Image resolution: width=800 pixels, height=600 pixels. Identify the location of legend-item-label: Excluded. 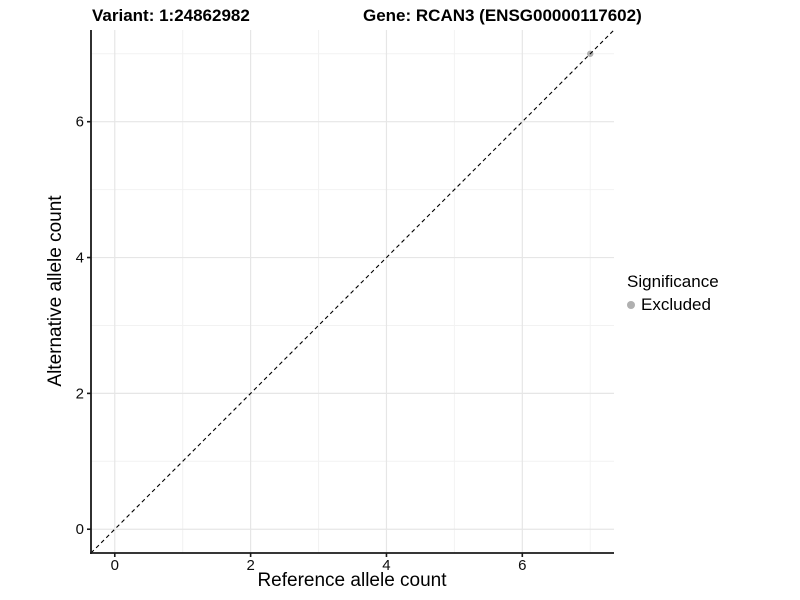
(676, 305).